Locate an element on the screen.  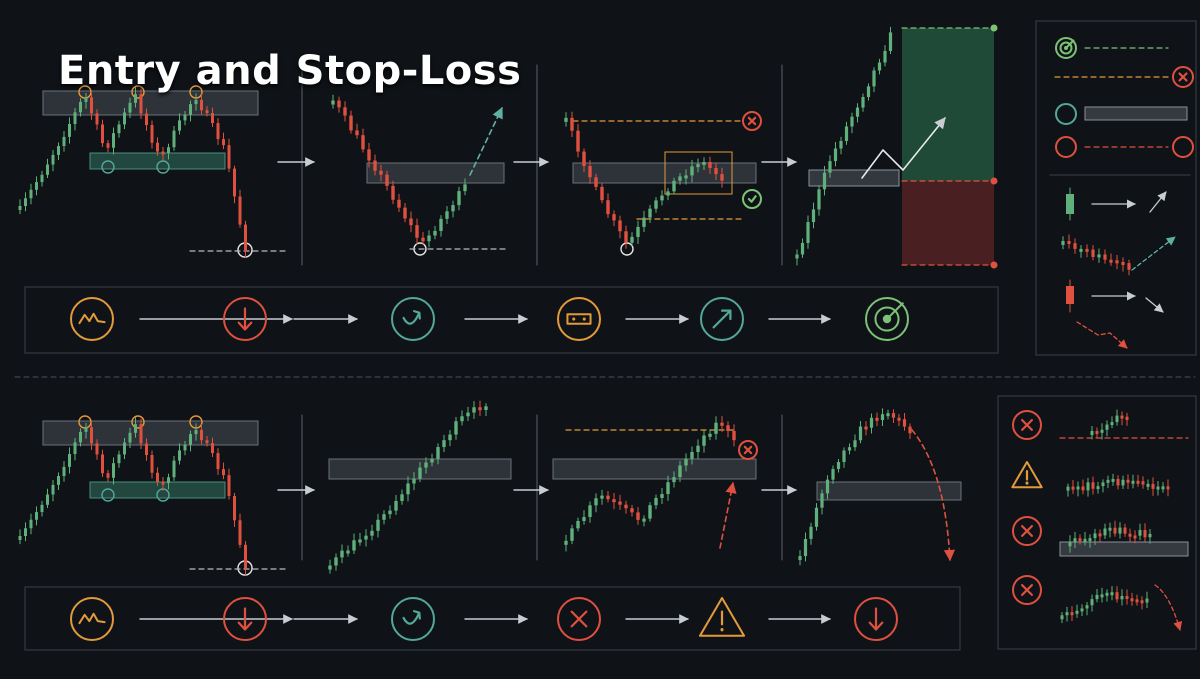
warning-icon is located at coordinates (722, 617).